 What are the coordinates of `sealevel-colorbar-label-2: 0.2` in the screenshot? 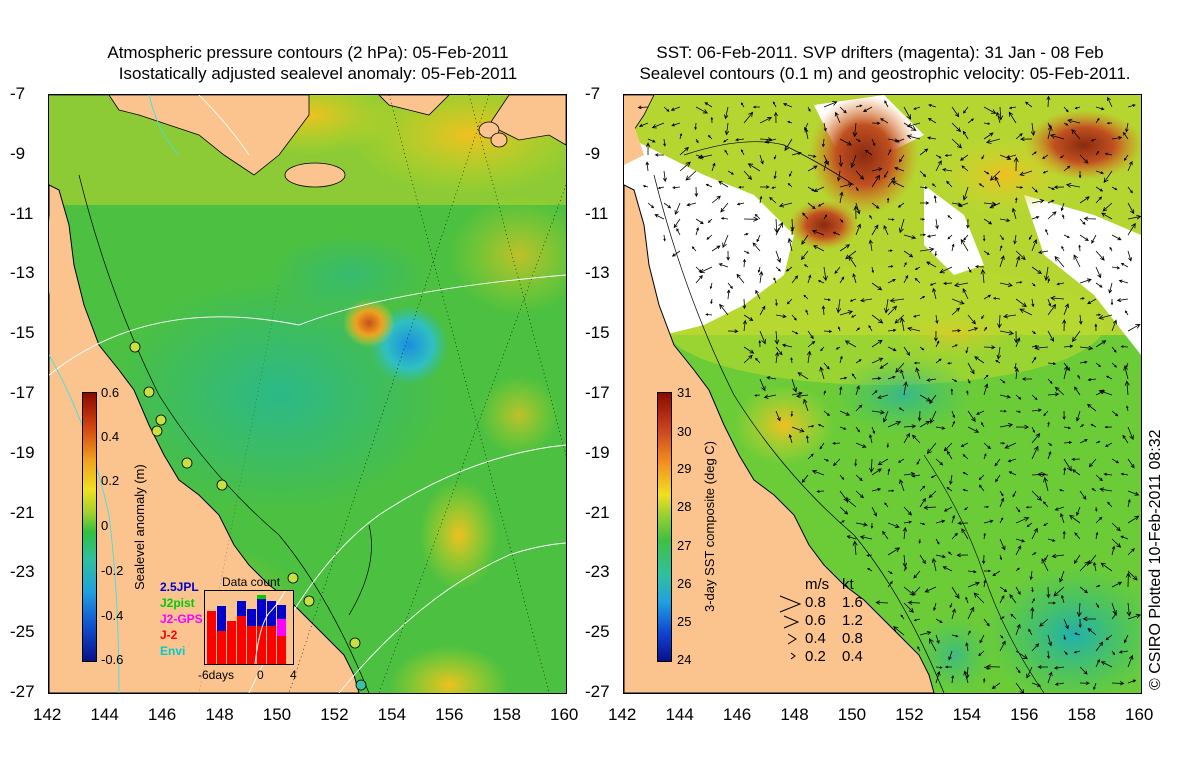 It's located at (110, 480).